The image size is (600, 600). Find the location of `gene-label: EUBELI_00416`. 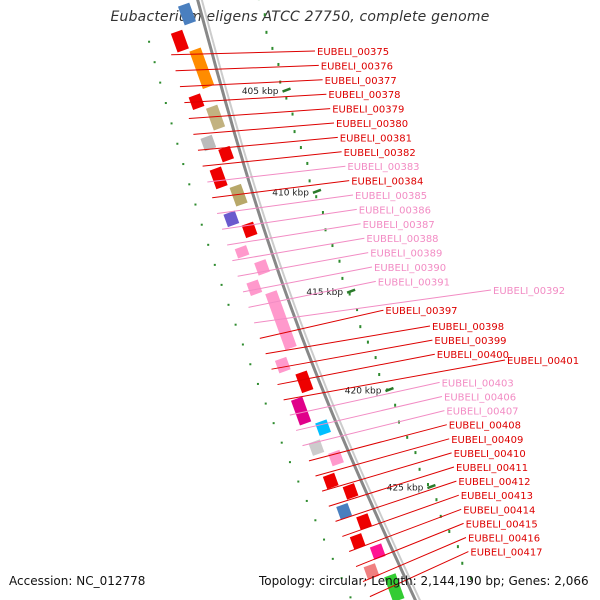

gene-label: EUBELI_00416 is located at coordinates (504, 539).